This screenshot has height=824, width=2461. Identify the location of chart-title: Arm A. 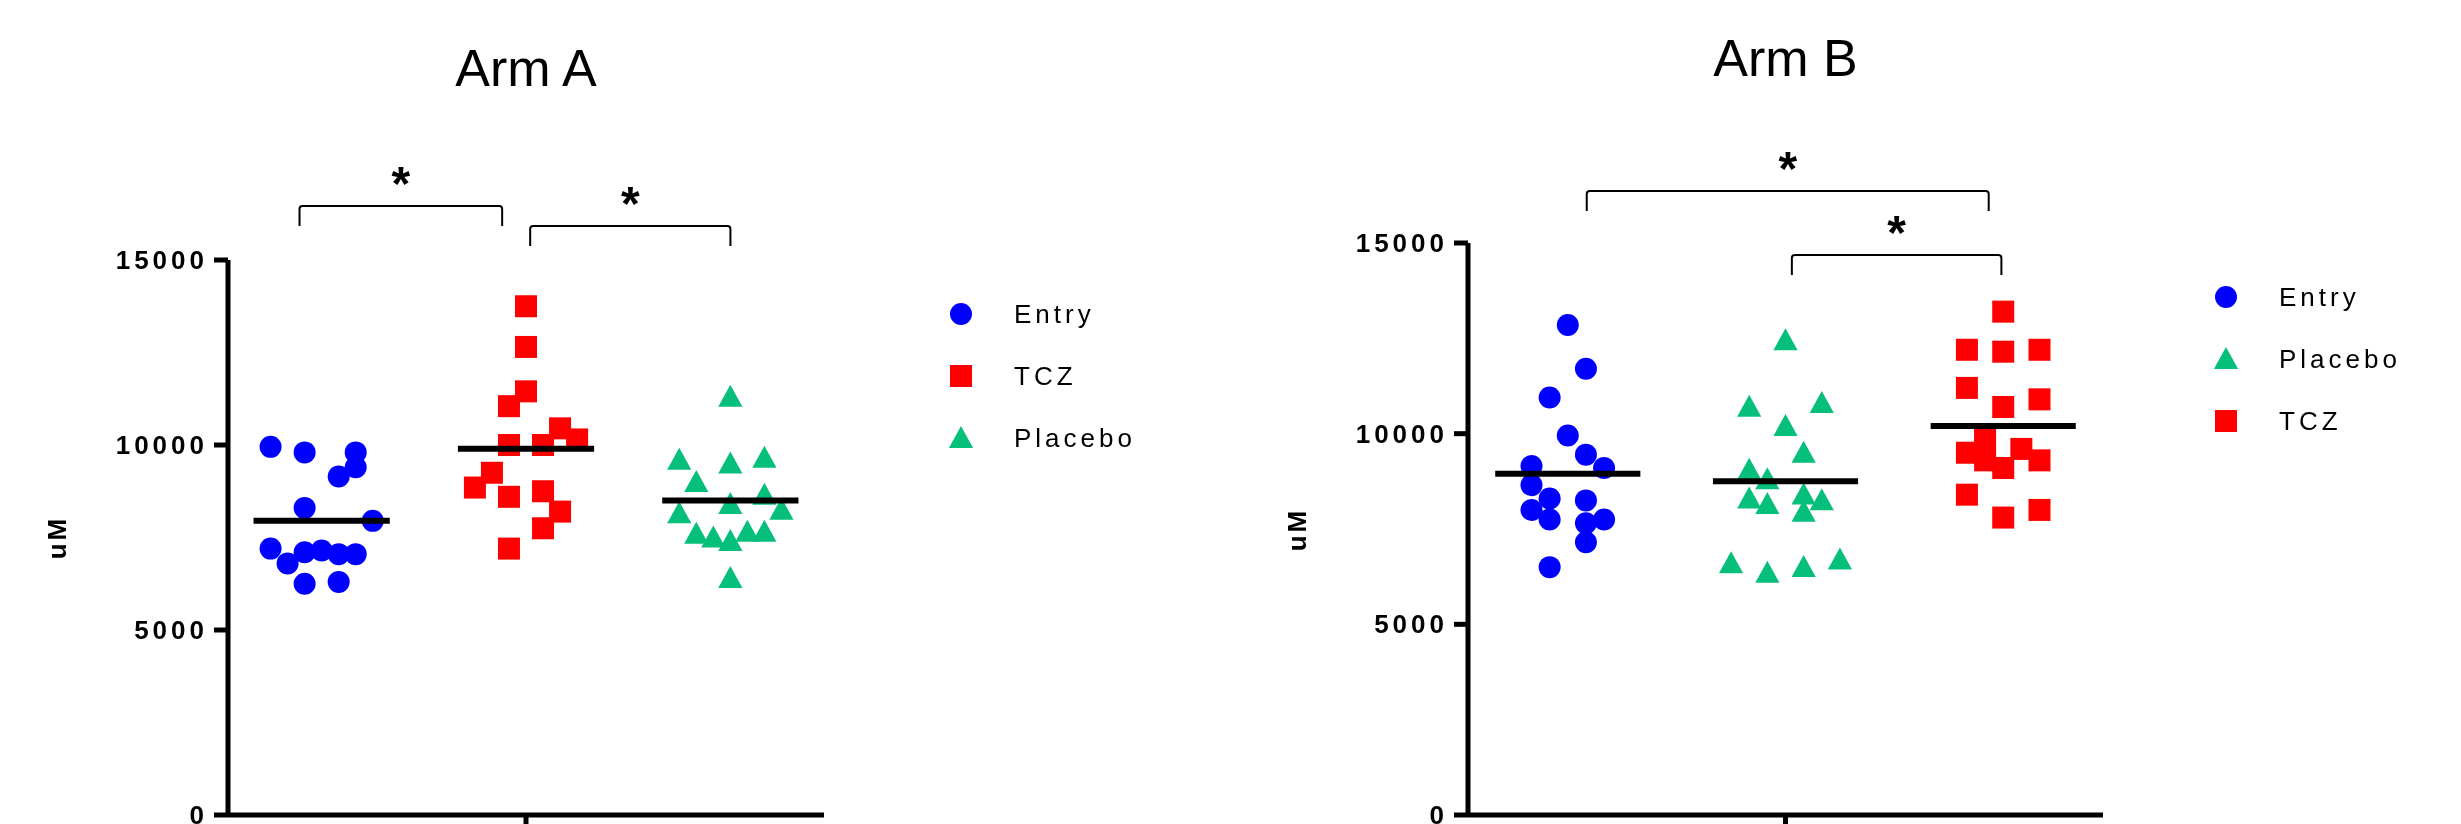
(526, 68).